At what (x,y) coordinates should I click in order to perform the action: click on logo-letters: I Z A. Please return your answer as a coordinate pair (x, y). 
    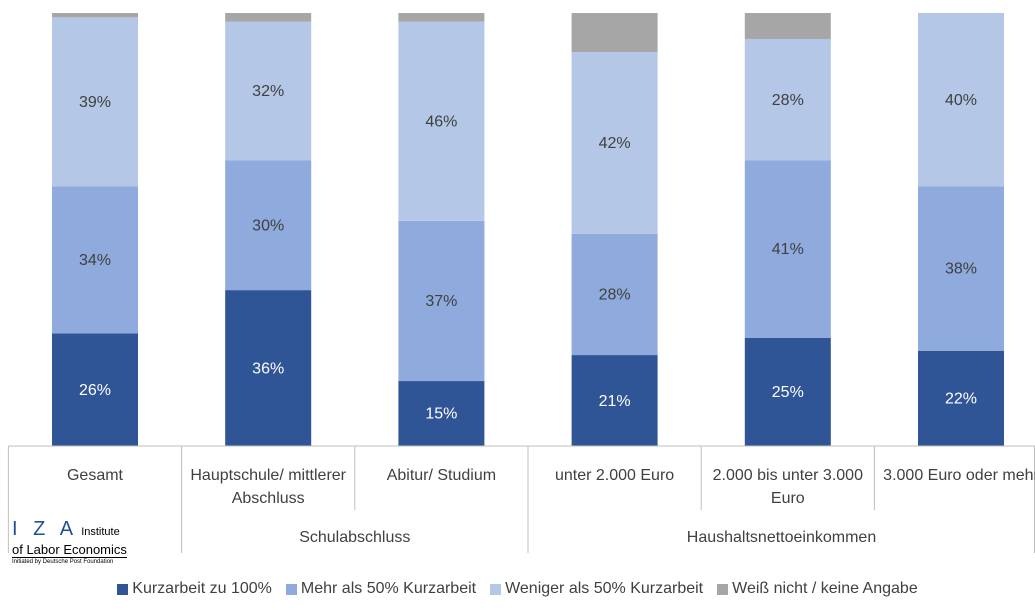
    Looking at the image, I should click on (45, 529).